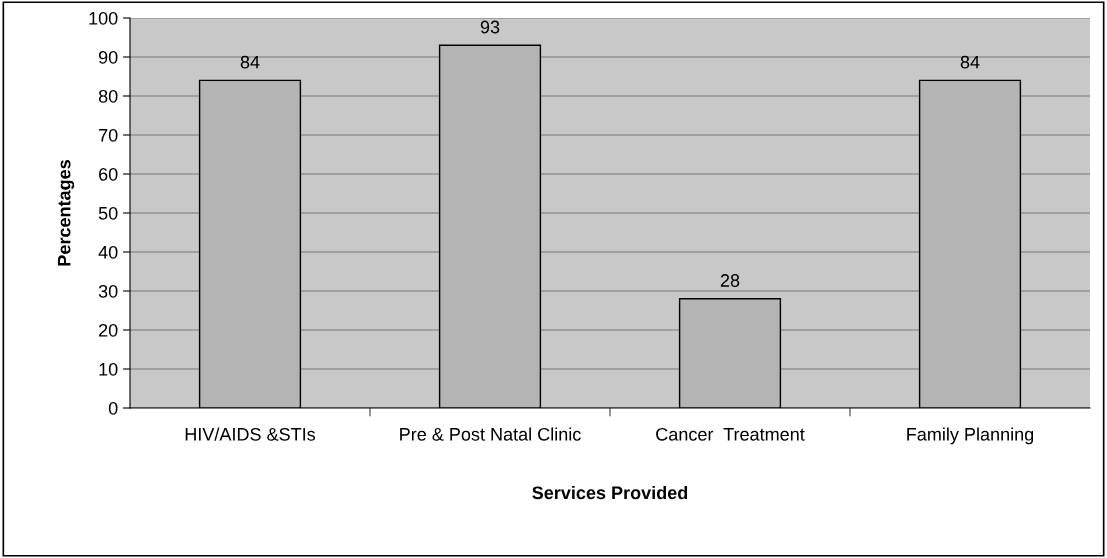  Describe the element at coordinates (250, 434) in the screenshot. I see `x-tick-label: HIV/AIDS &STIs` at that location.